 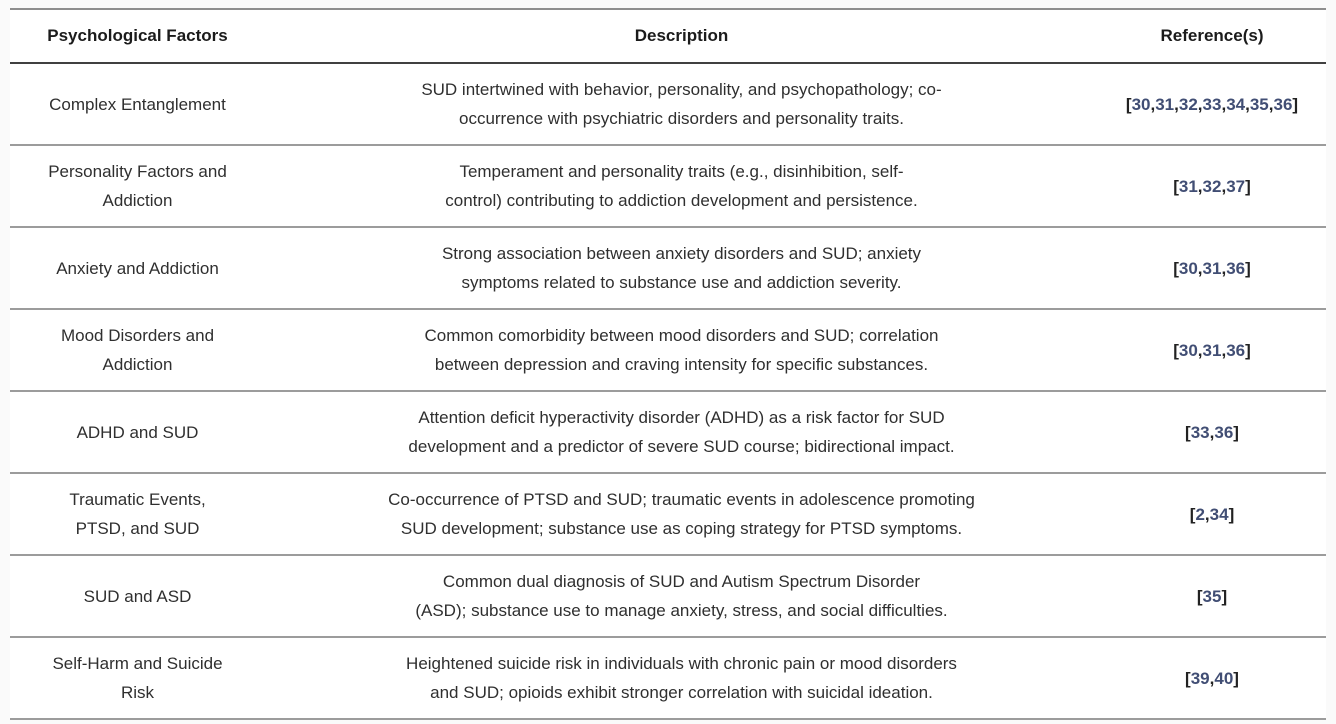 I want to click on references-cell: [31,32,37], so click(x=1212, y=186).